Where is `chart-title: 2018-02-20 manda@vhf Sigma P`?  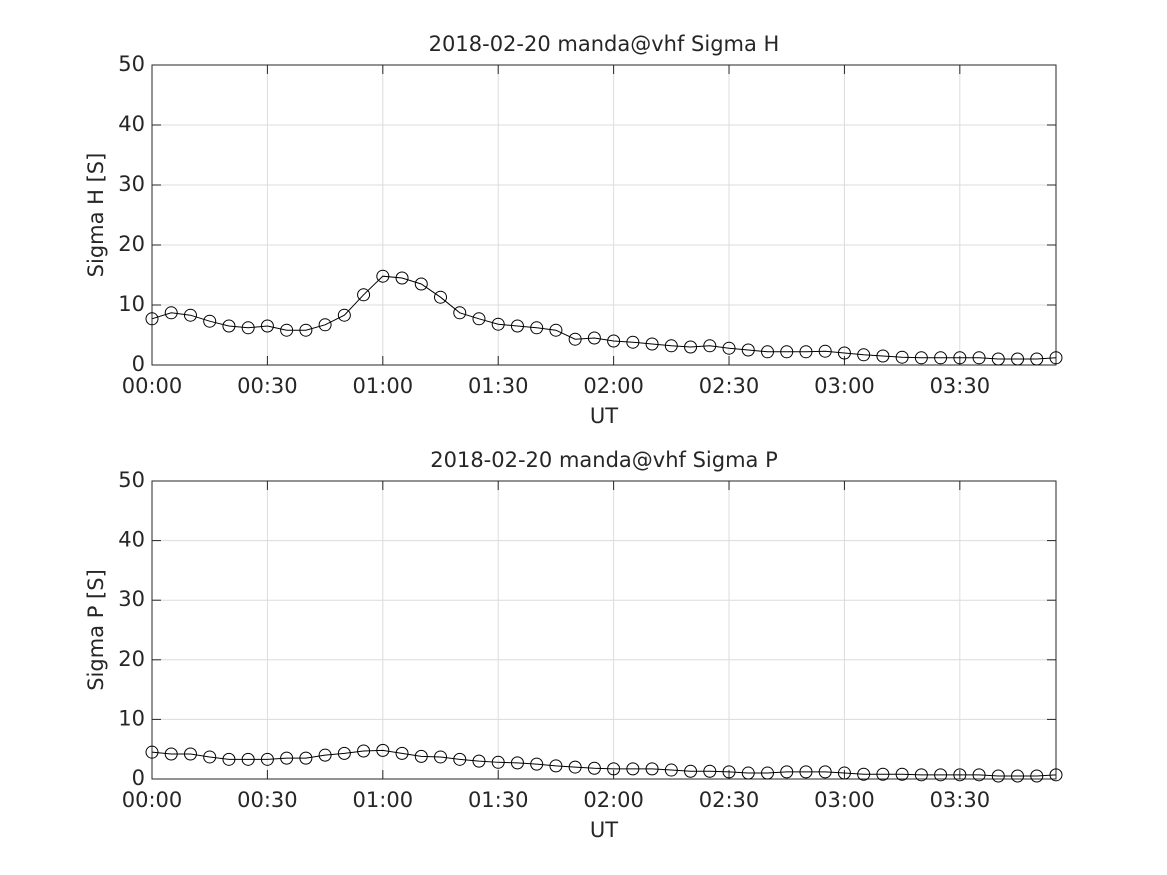 chart-title: 2018-02-20 manda@vhf Sigma P is located at coordinates (604, 460).